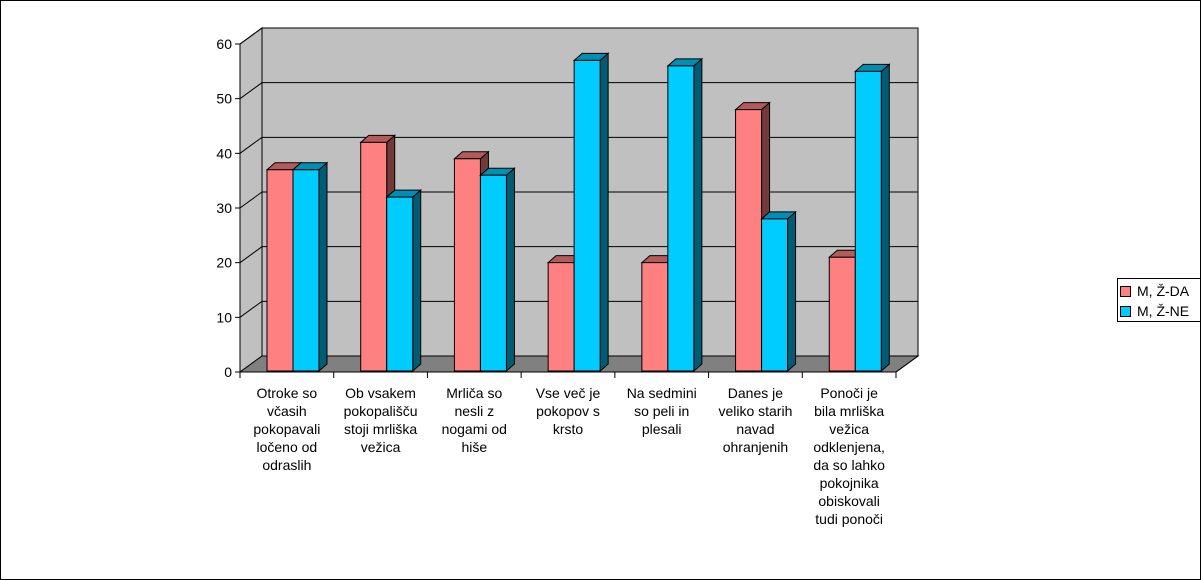  Describe the element at coordinates (578, 36) in the screenshot. I see `gridline` at that location.